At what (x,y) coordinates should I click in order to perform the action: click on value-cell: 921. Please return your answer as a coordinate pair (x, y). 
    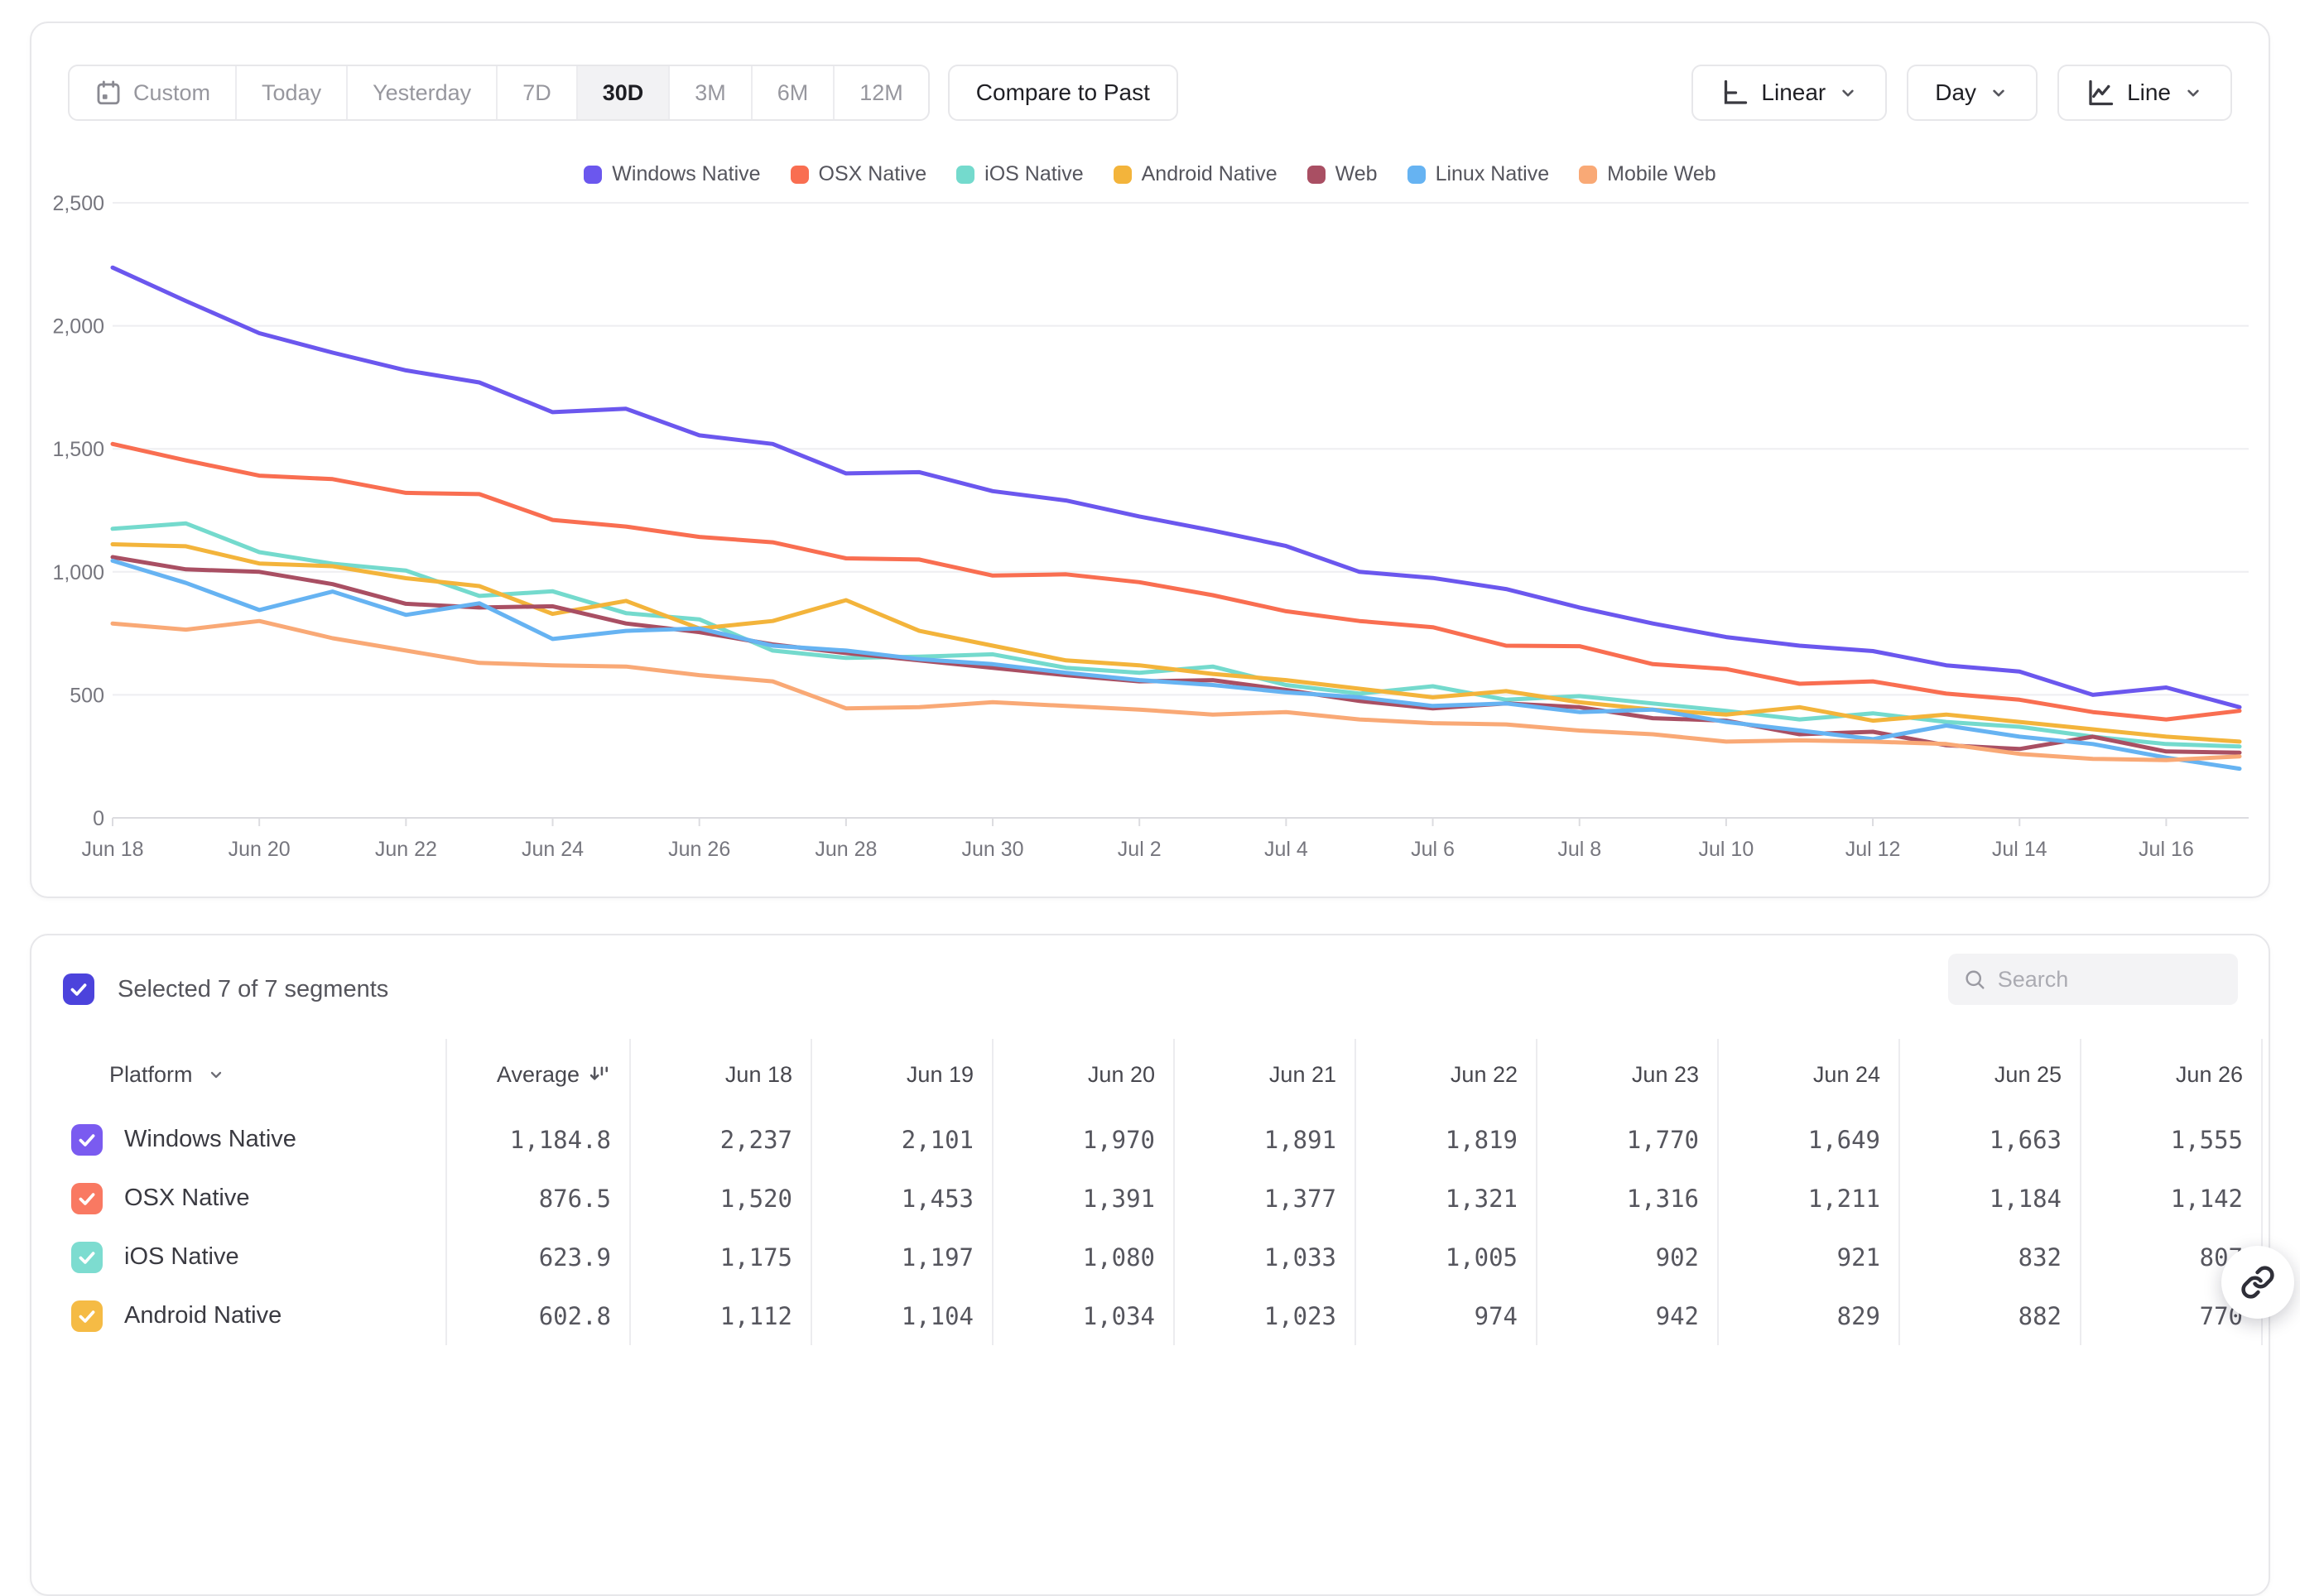
    Looking at the image, I should click on (1807, 1257).